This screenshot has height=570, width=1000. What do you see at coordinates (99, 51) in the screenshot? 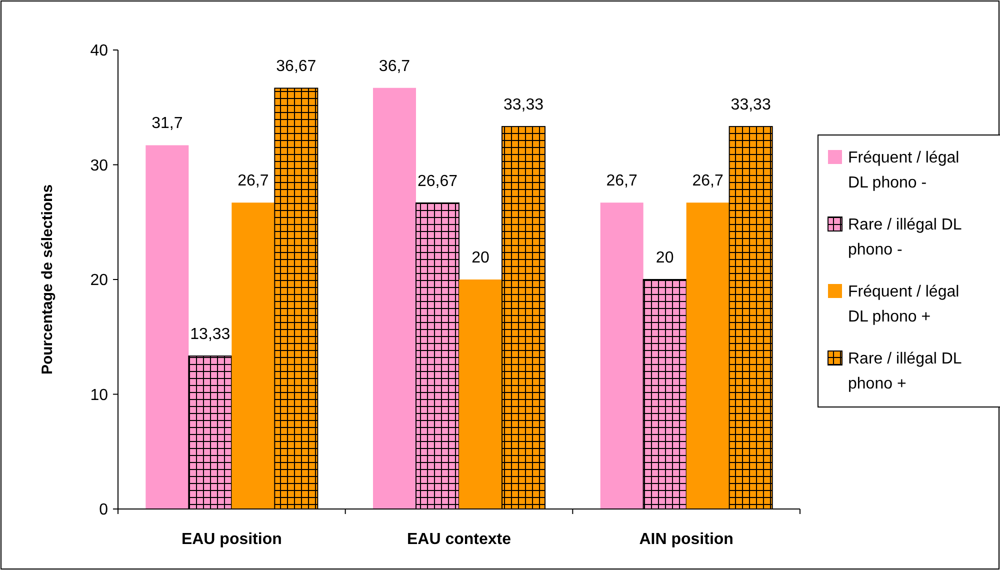
I see `y-tick-label: 40` at bounding box center [99, 51].